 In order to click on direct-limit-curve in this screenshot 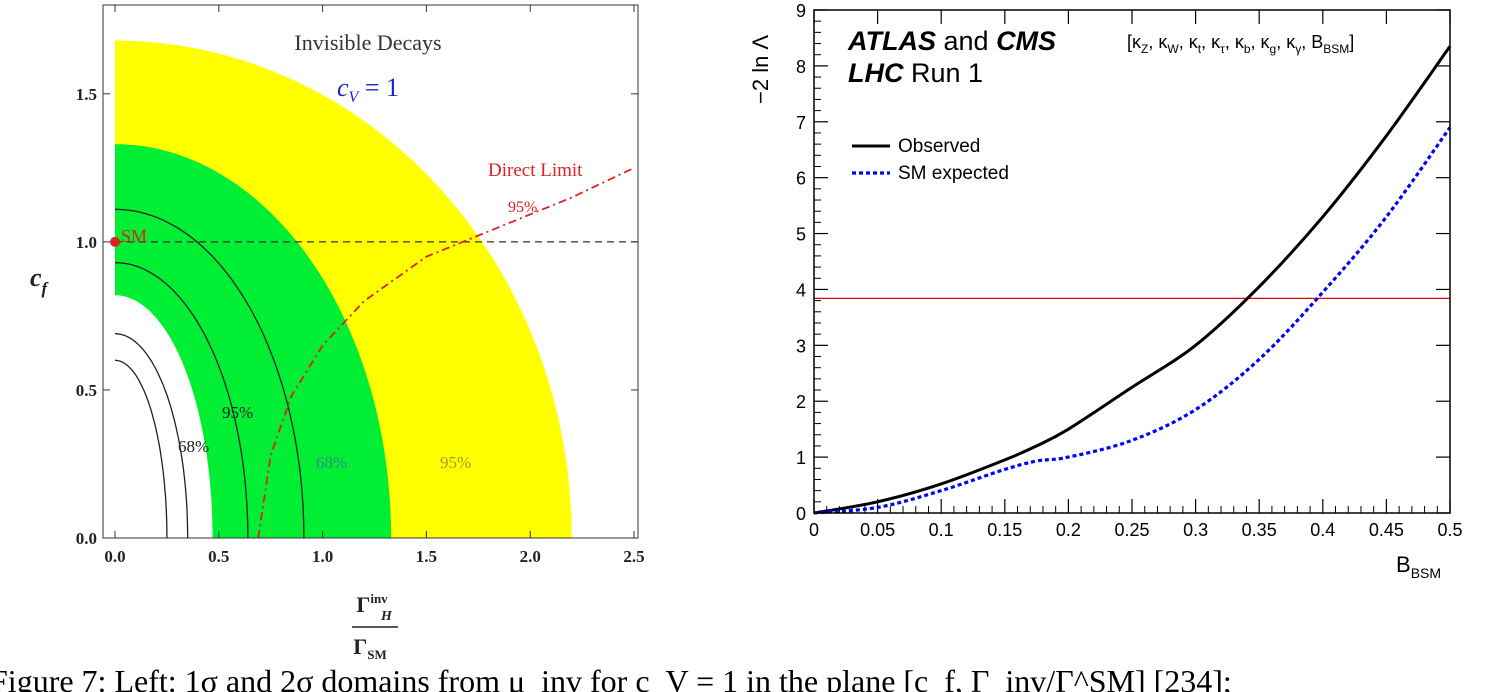, I will do `click(446, 353)`.